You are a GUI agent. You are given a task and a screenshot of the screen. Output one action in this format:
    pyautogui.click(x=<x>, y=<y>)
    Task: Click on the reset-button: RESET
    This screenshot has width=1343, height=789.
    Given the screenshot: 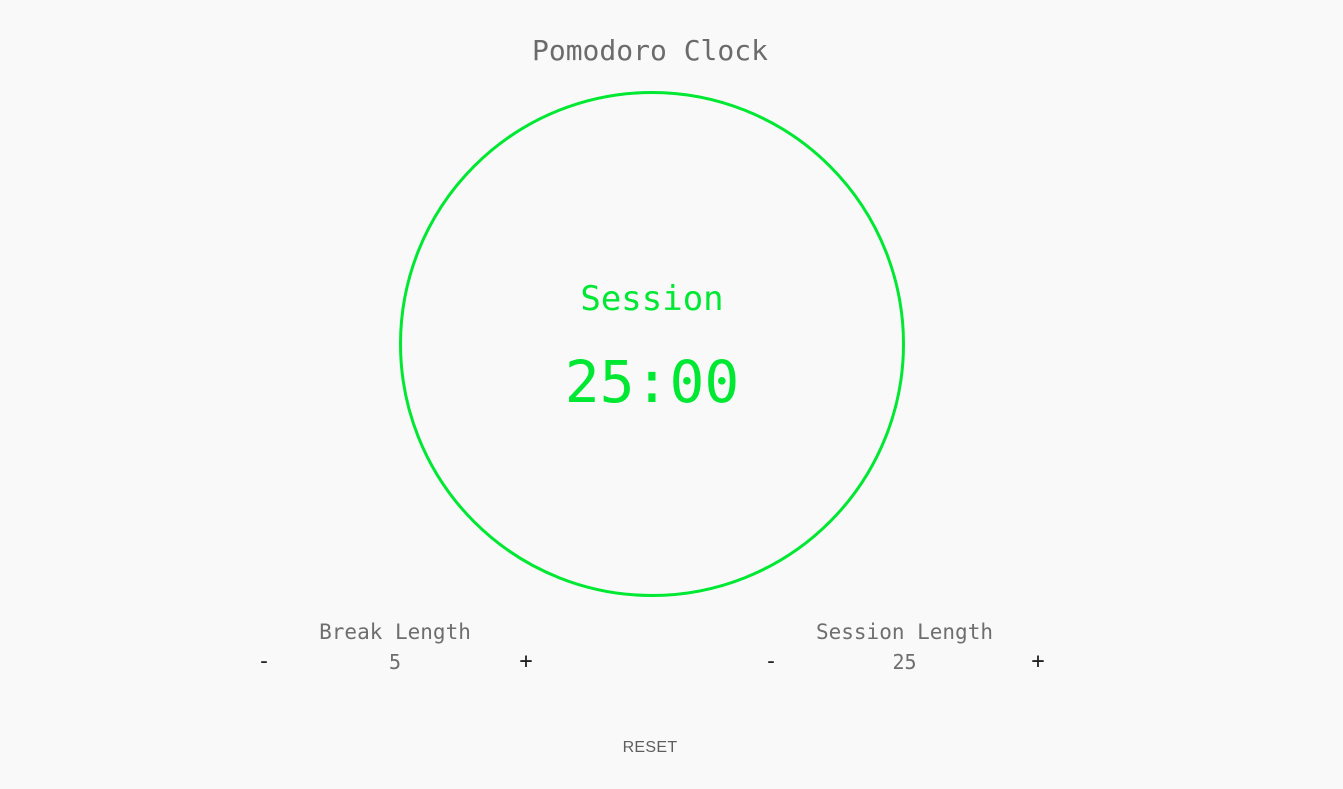 What is the action you would take?
    pyautogui.click(x=650, y=748)
    